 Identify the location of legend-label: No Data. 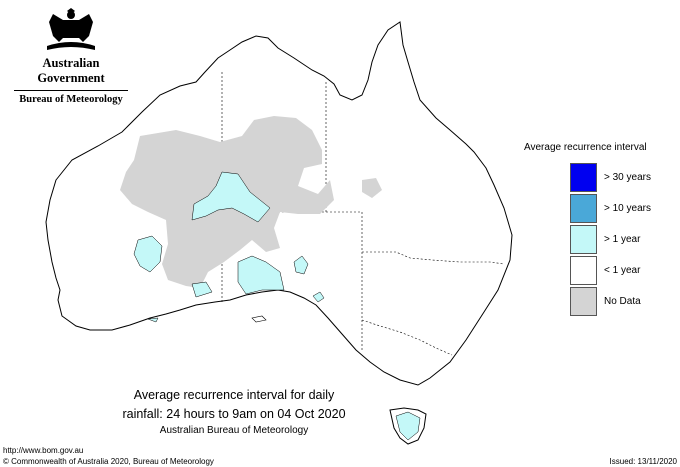
(622, 301).